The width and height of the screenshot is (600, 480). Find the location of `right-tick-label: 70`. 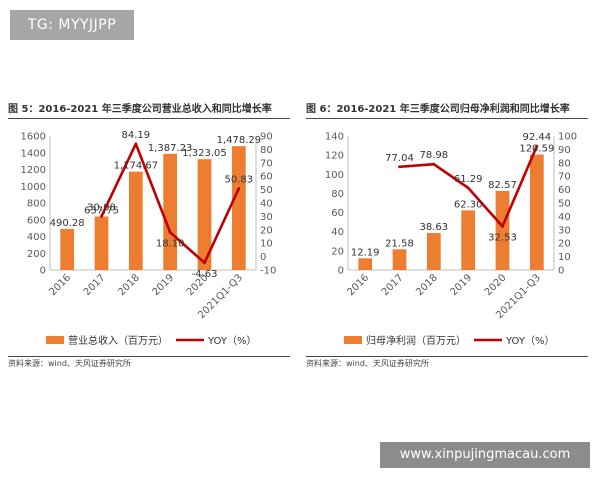

right-tick-label: 70 is located at coordinates (266, 163).